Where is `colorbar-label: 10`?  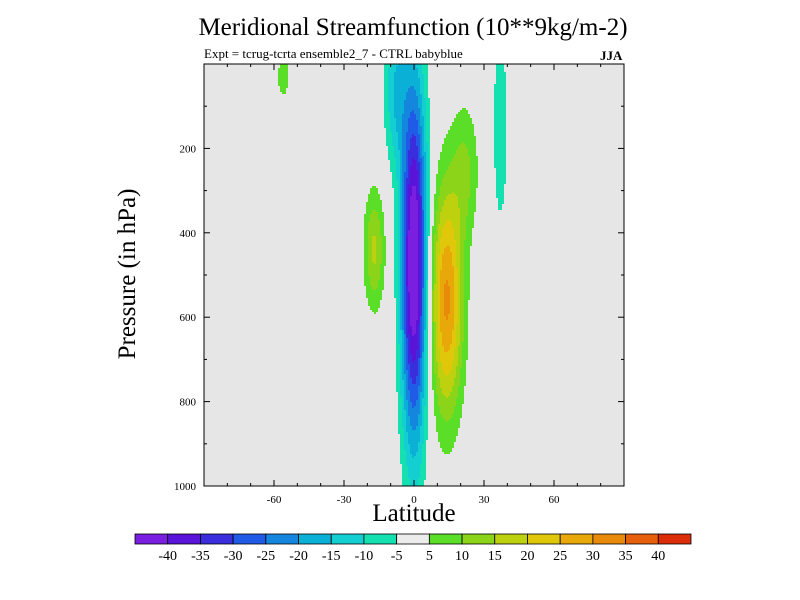
colorbar-label: 10 is located at coordinates (462, 556).